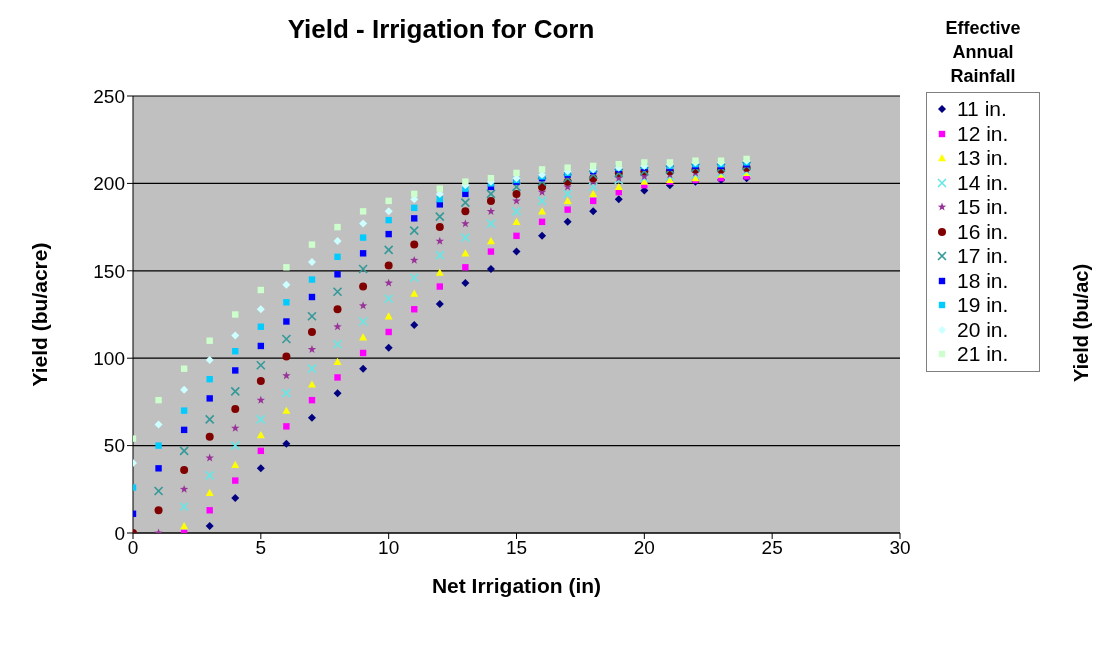  Describe the element at coordinates (982, 109) in the screenshot. I see `legend-label: 11 in.` at that location.